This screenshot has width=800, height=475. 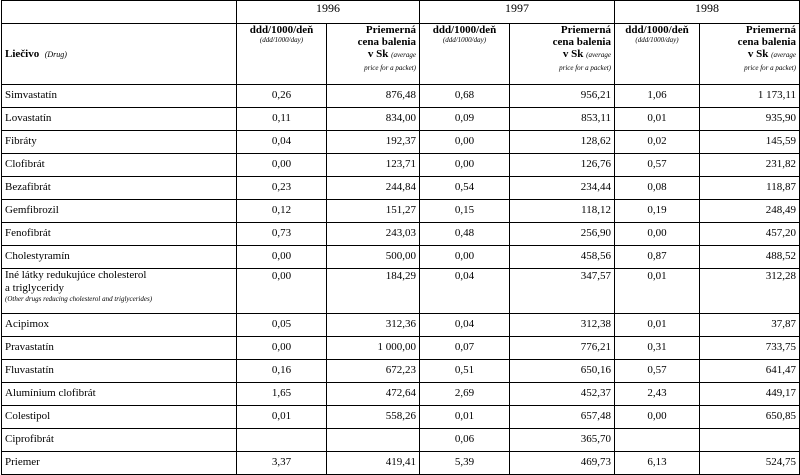 I want to click on drug-header-label: Liečivo, so click(x=22, y=54).